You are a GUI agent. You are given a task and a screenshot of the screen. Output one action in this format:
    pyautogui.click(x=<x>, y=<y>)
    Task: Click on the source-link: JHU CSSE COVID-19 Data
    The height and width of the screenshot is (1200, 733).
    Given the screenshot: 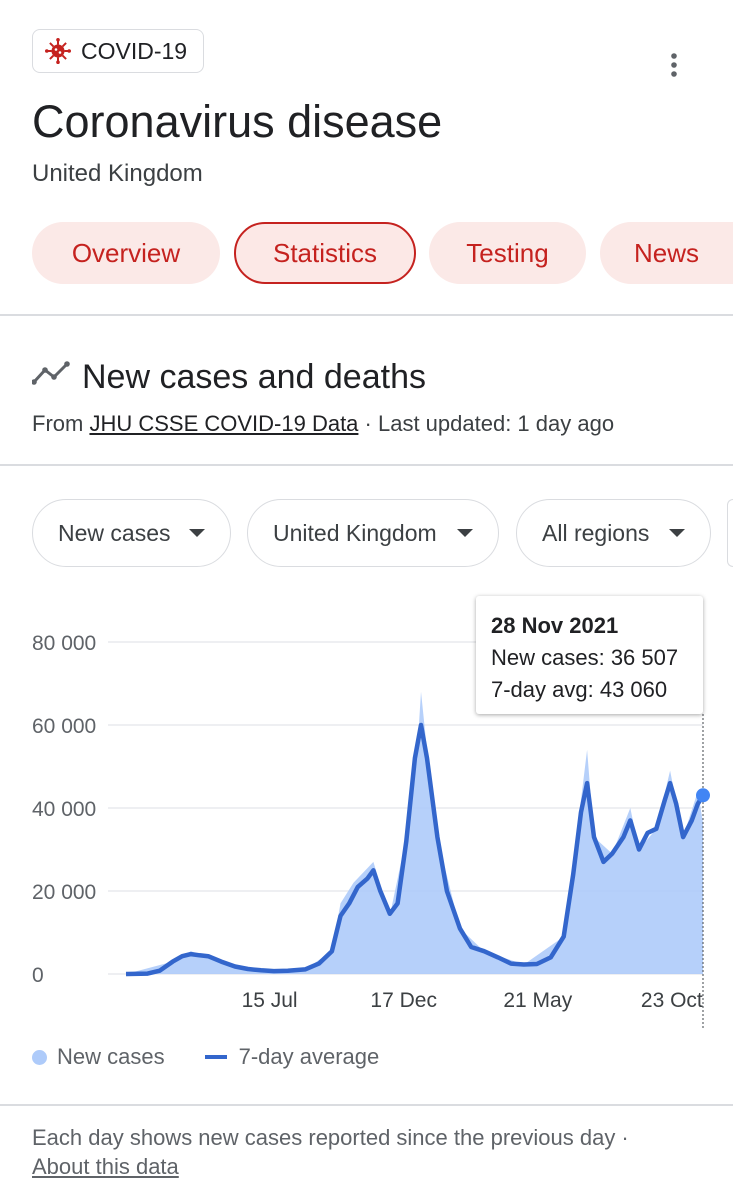 What is the action you would take?
    pyautogui.click(x=224, y=423)
    